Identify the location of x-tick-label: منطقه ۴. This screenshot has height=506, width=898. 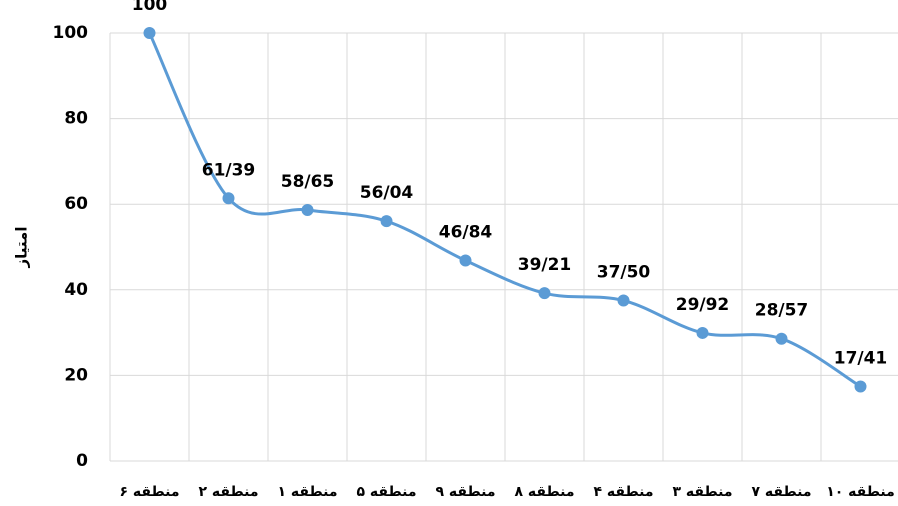
(623, 492).